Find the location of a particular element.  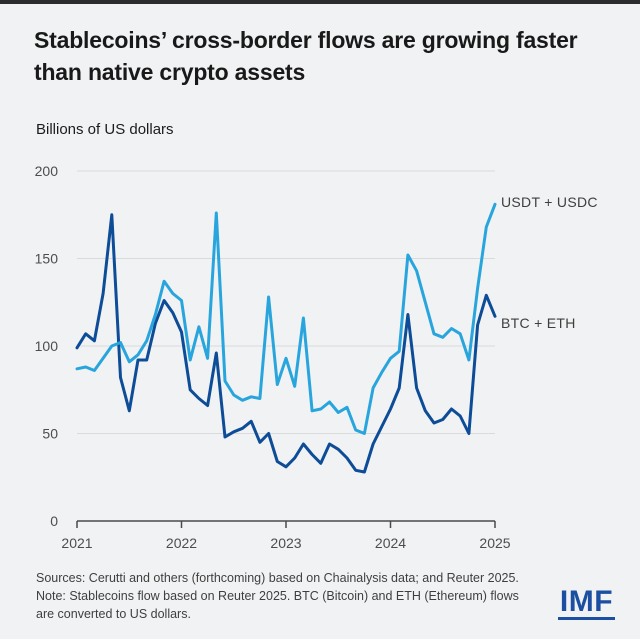

axis-tick-label: 50 is located at coordinates (50, 434).